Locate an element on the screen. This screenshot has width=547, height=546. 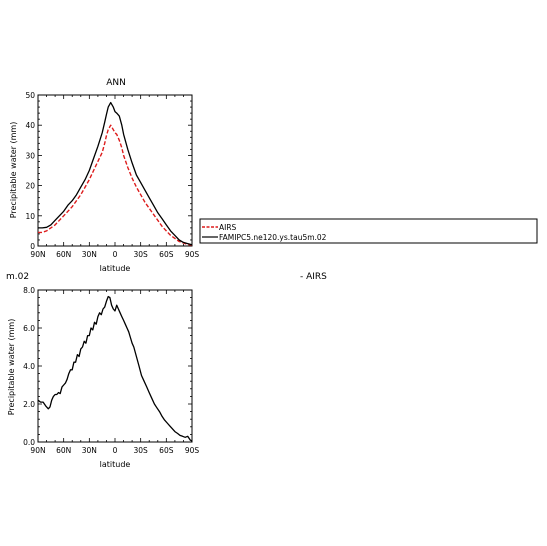
chart-top-series is located at coordinates (115, 173).